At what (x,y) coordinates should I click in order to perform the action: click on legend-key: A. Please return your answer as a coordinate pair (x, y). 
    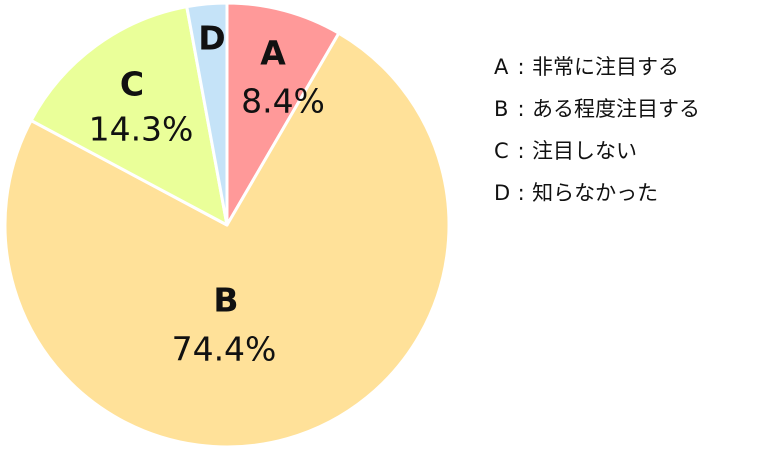
    Looking at the image, I should click on (501, 66).